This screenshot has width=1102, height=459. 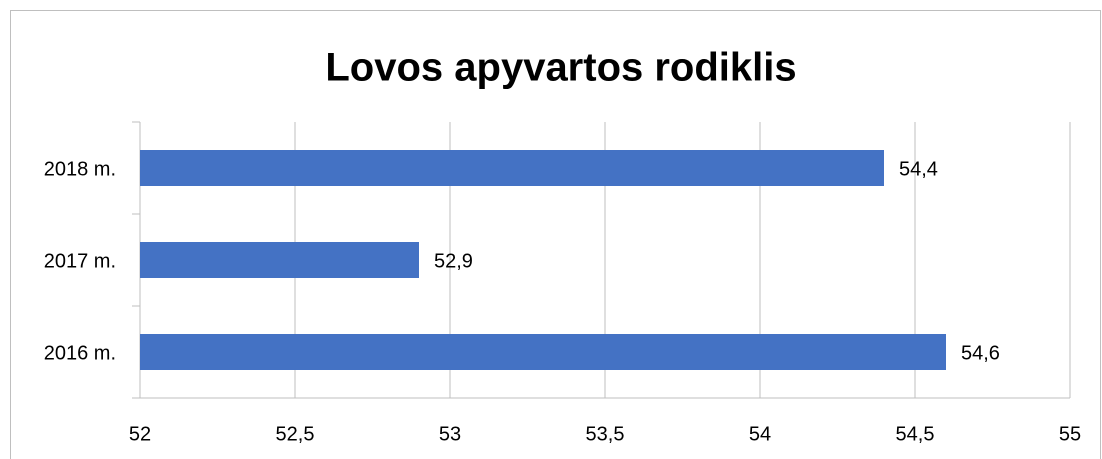 I want to click on x-tick-label: 53, so click(x=450, y=434).